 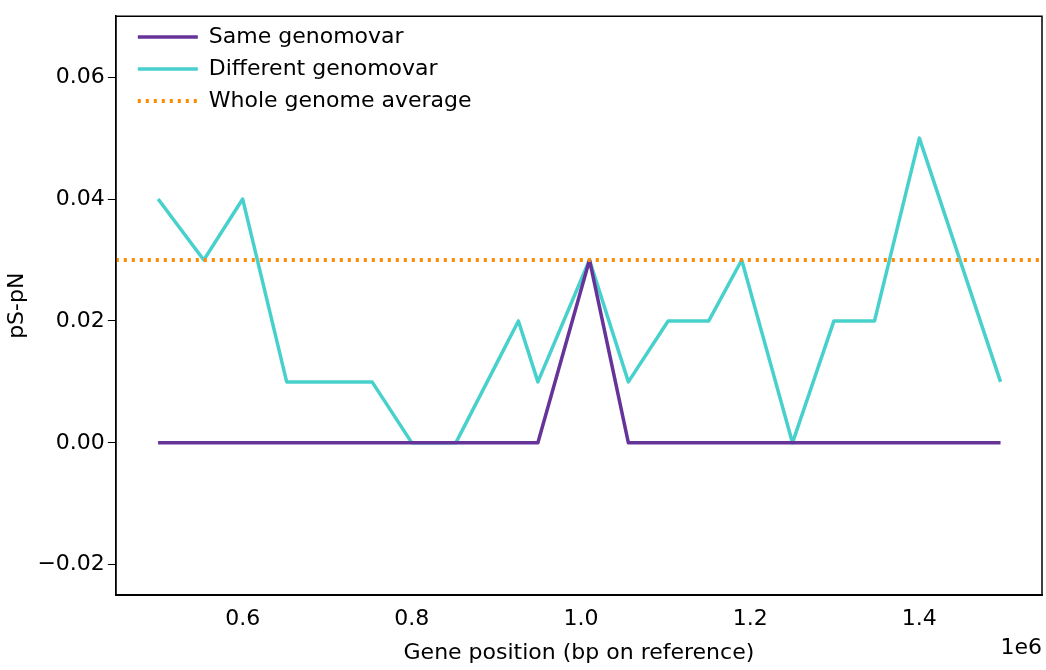 What do you see at coordinates (71, 563) in the screenshot?
I see `y-tick-label: −0.02` at bounding box center [71, 563].